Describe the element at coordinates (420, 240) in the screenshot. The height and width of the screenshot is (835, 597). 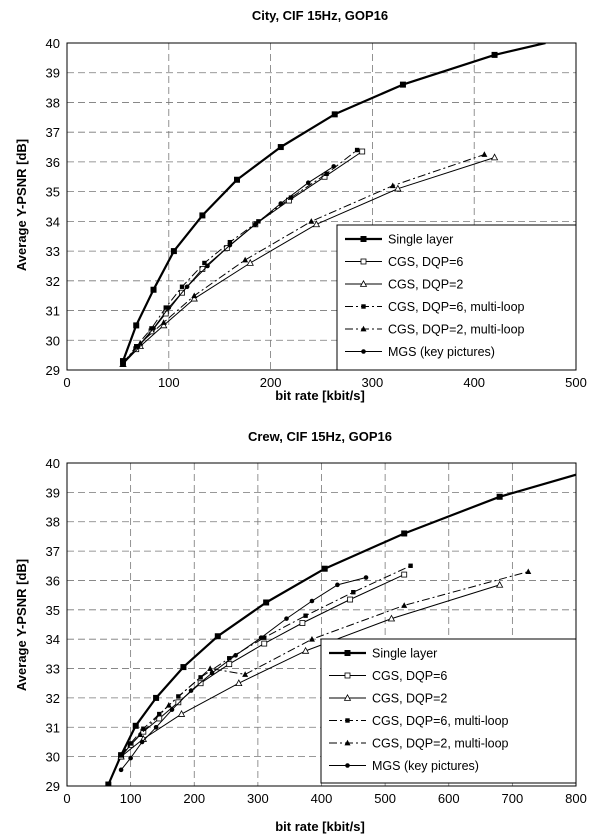
I see `legend-label: Single layer` at that location.